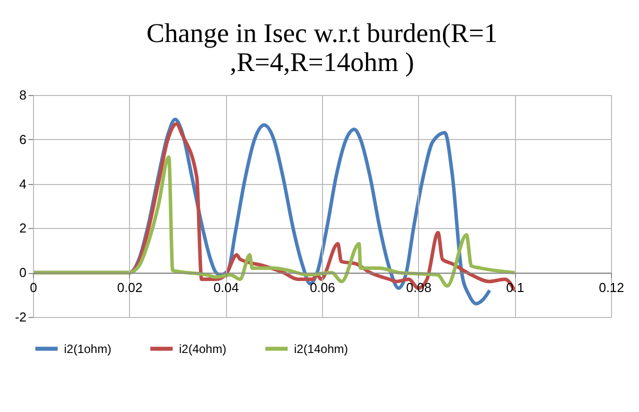 The width and height of the screenshot is (639, 412). What do you see at coordinates (202, 349) in the screenshot?
I see `legend-label: i2(4ohm)` at bounding box center [202, 349].